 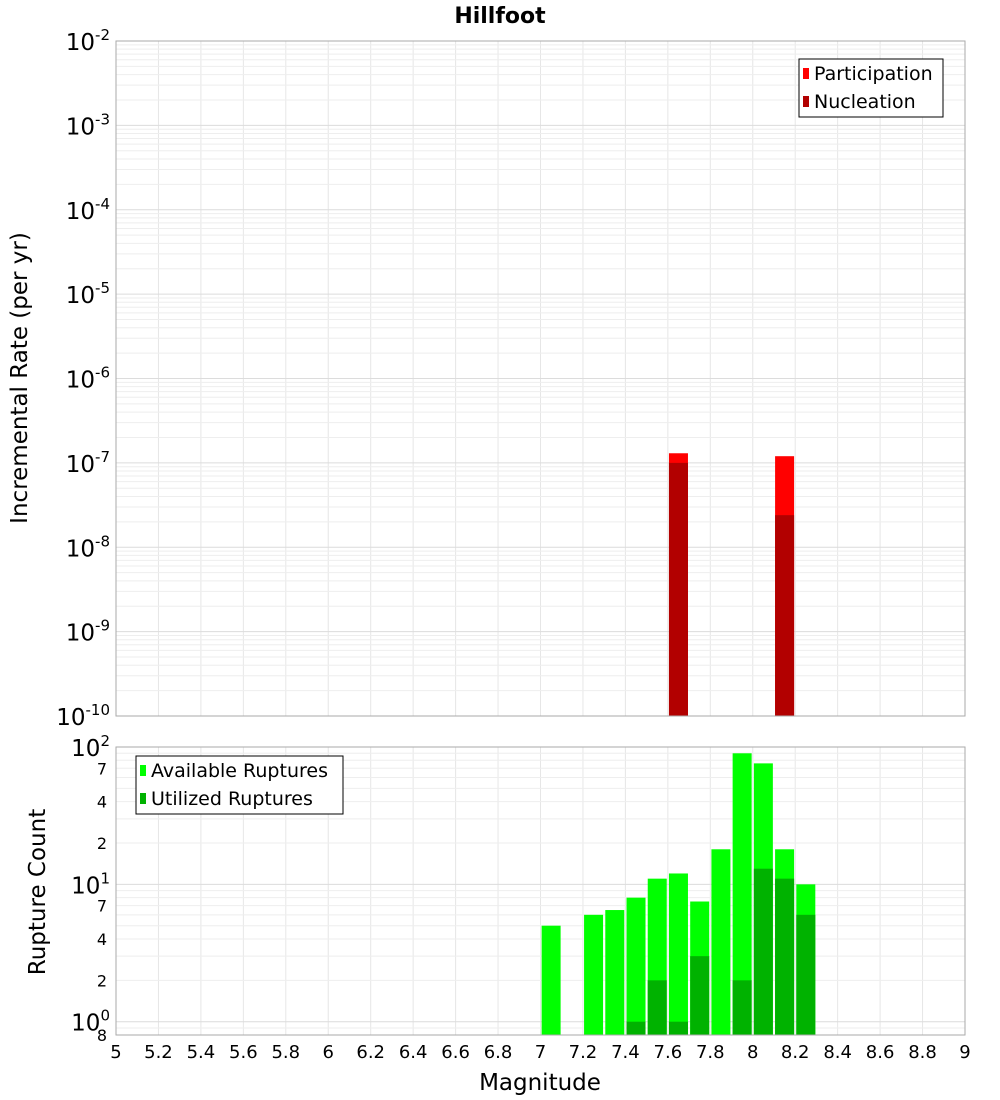 What do you see at coordinates (540, 1083) in the screenshot?
I see `x-axis-title: Magnitude` at bounding box center [540, 1083].